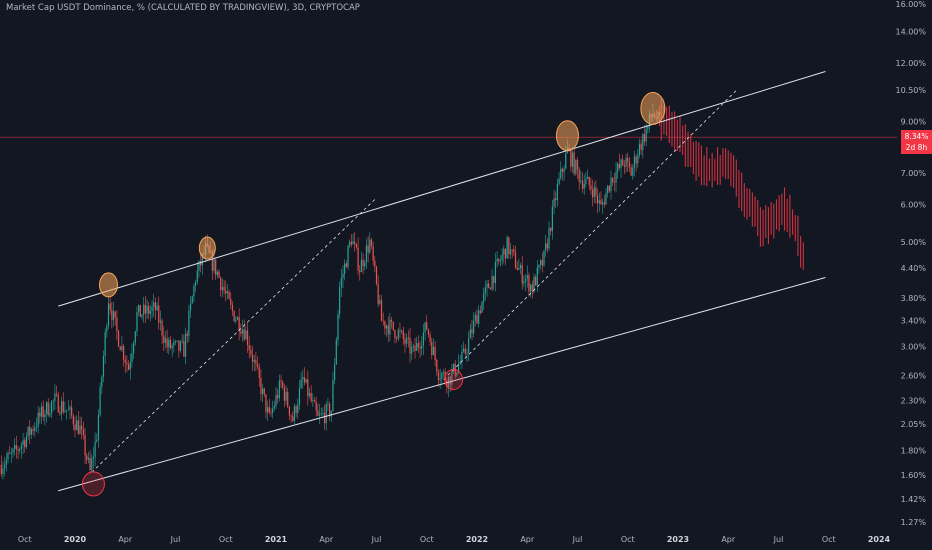 The height and width of the screenshot is (550, 932). I want to click on marker-peak-2020-mar, so click(108, 285).